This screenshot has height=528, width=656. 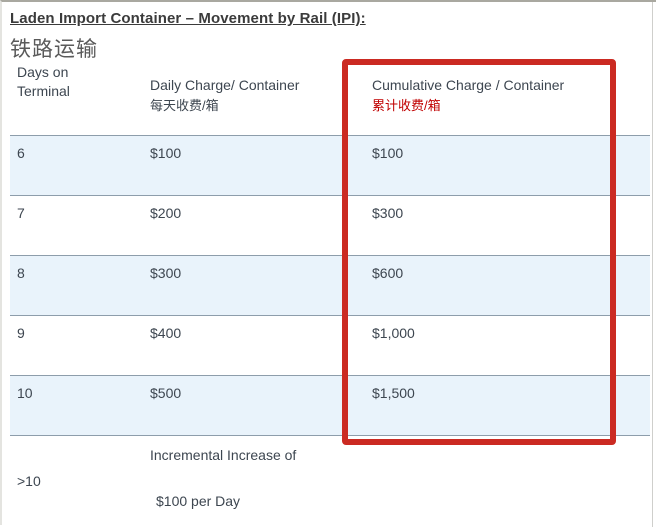 What do you see at coordinates (21, 213) in the screenshot?
I see `cell-days: 7` at bounding box center [21, 213].